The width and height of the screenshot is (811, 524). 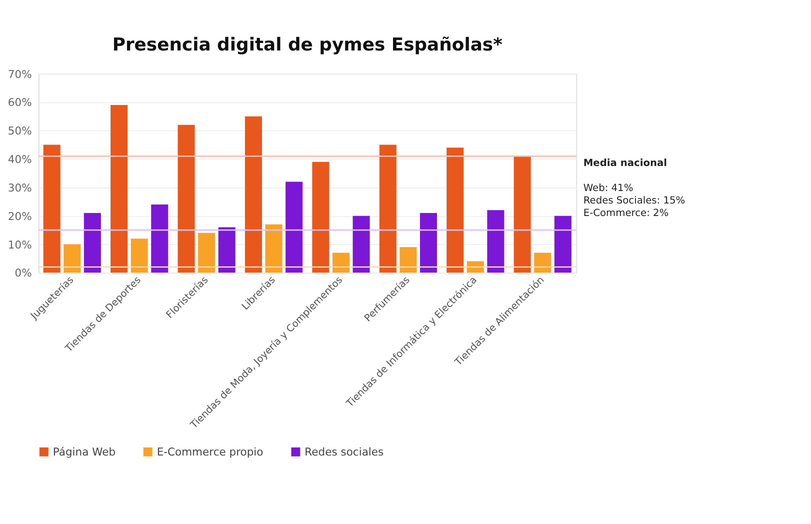 What do you see at coordinates (634, 201) in the screenshot?
I see `text: Redes Sociales: 15%` at bounding box center [634, 201].